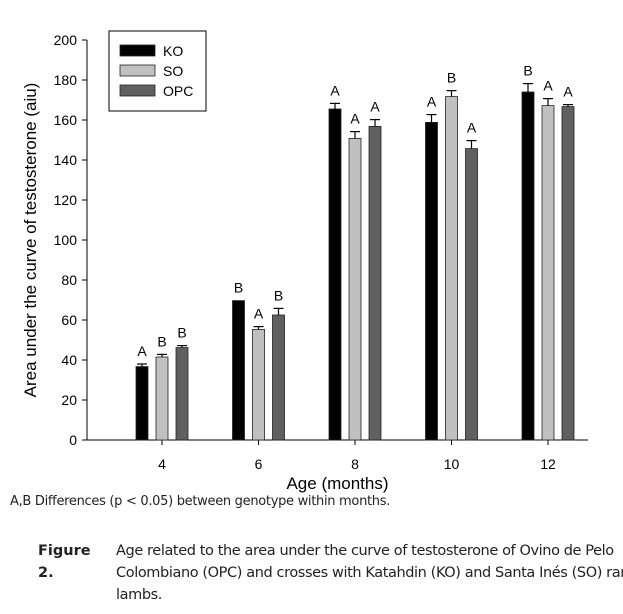  I want to click on legend-swatch-so, so click(137, 70).